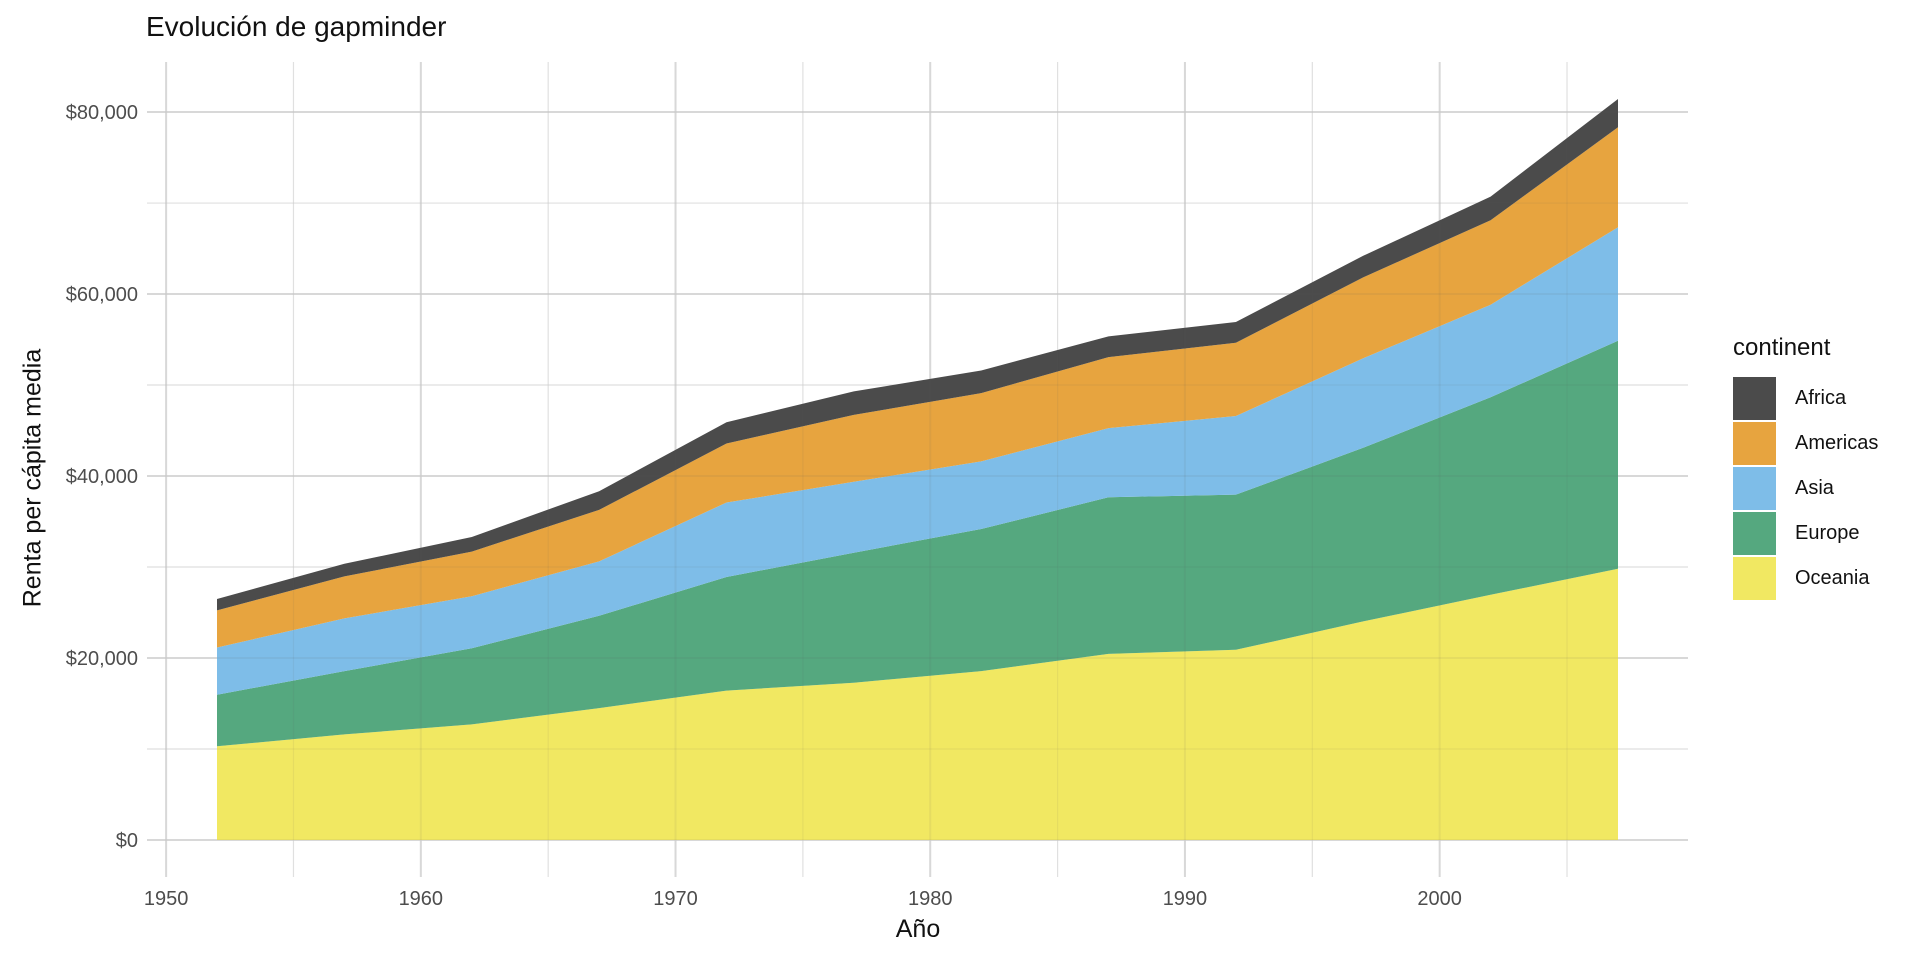 This screenshot has height=960, width=1920. I want to click on legend-swatch-africa, so click(1754, 398).